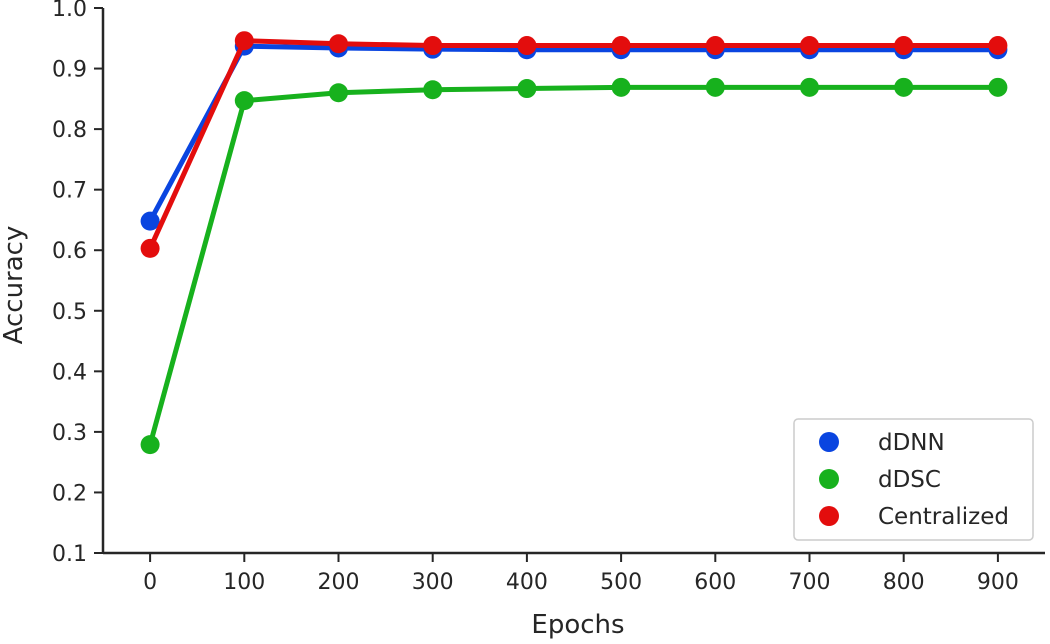  I want to click on y-tick-label: 0.2, so click(69, 493).